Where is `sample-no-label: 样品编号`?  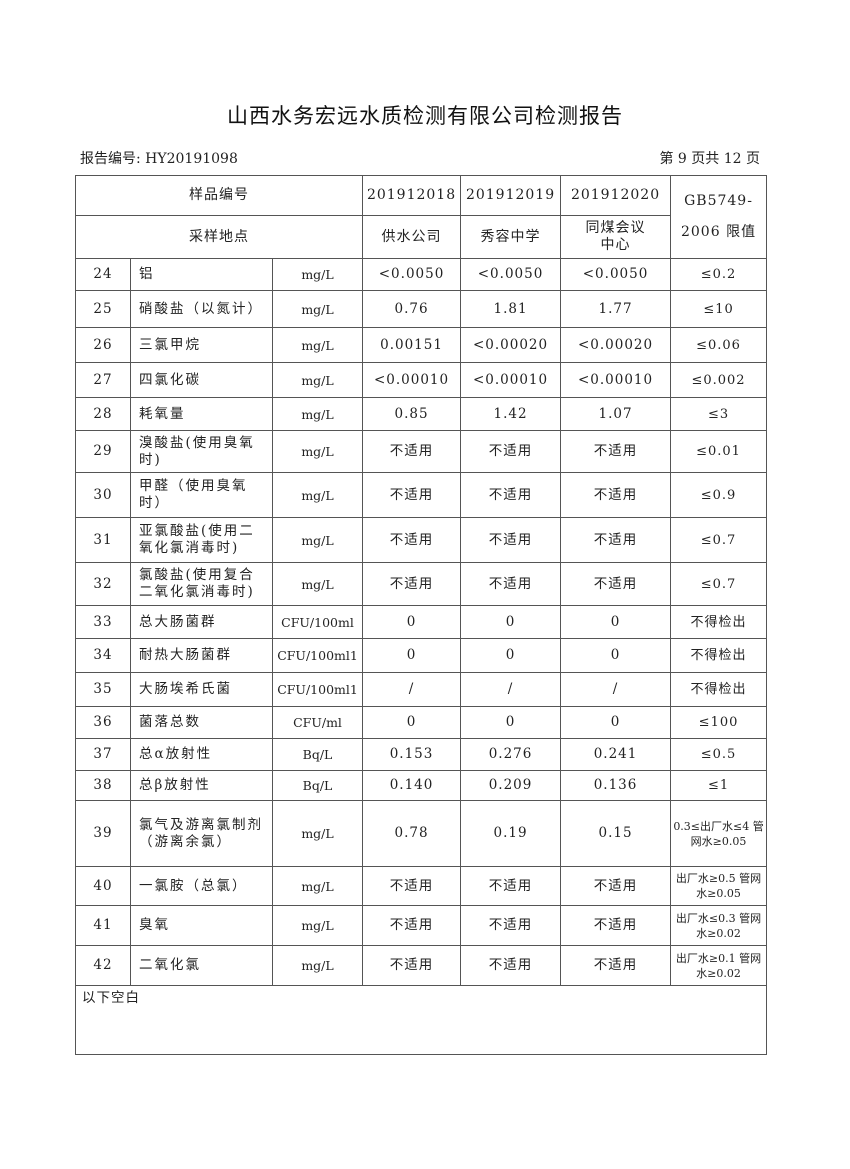 sample-no-label: 样品编号 is located at coordinates (219, 195).